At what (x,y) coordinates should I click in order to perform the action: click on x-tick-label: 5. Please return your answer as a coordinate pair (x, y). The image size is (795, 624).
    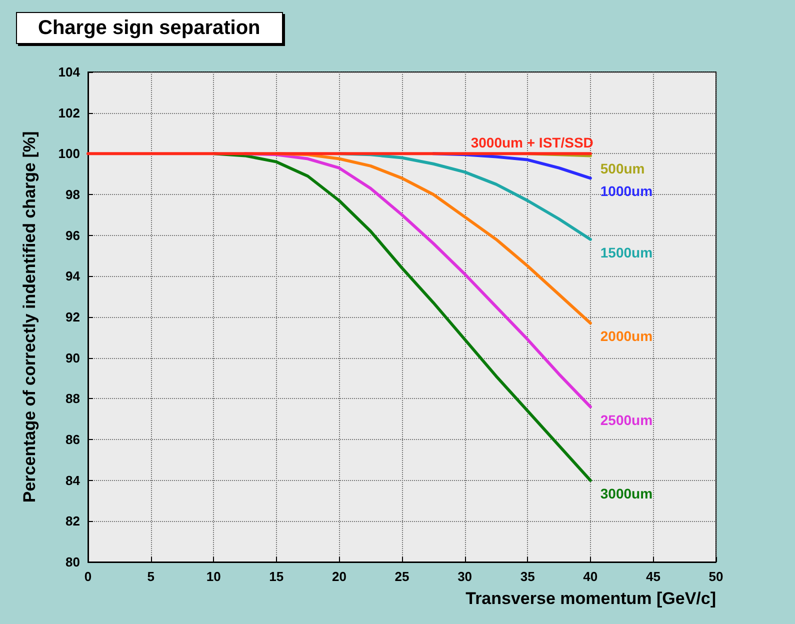
    Looking at the image, I should click on (150, 576).